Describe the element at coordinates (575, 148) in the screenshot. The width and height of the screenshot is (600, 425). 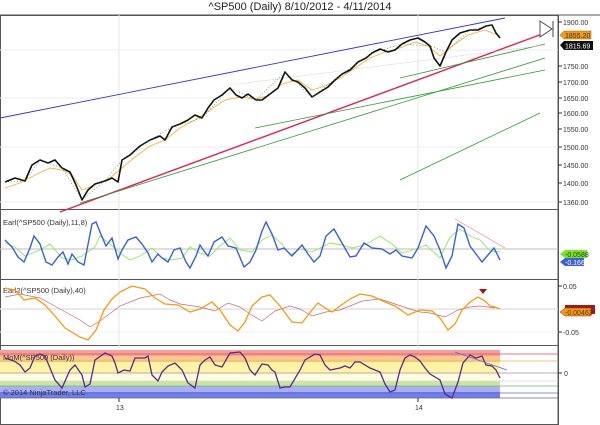
I see `svg-text: 1500.00` at that location.